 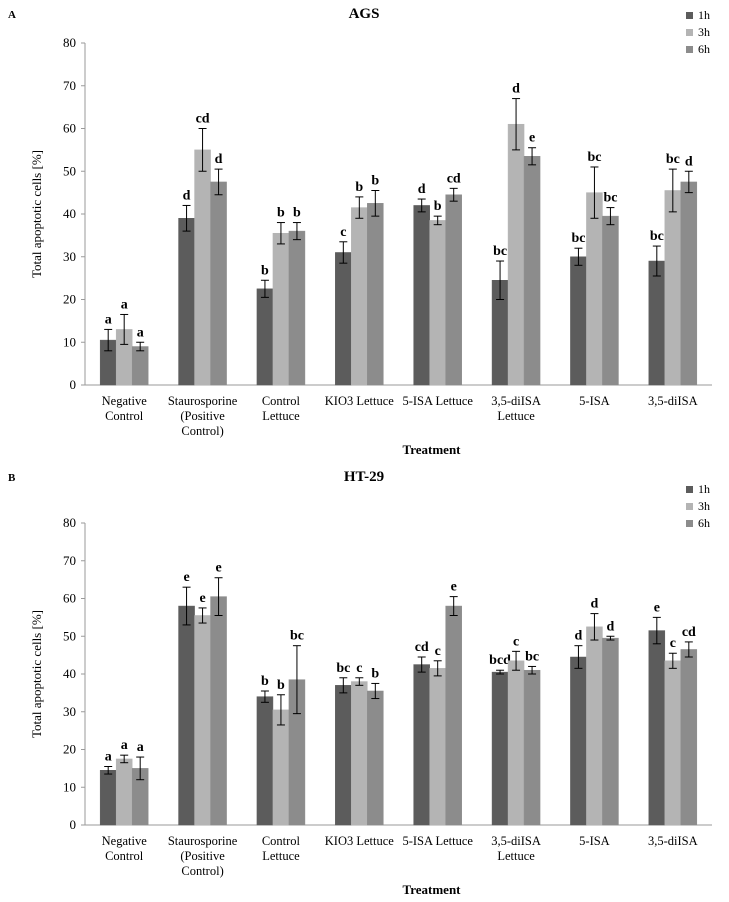 I want to click on category-label: Staurosporine, so click(x=203, y=401).